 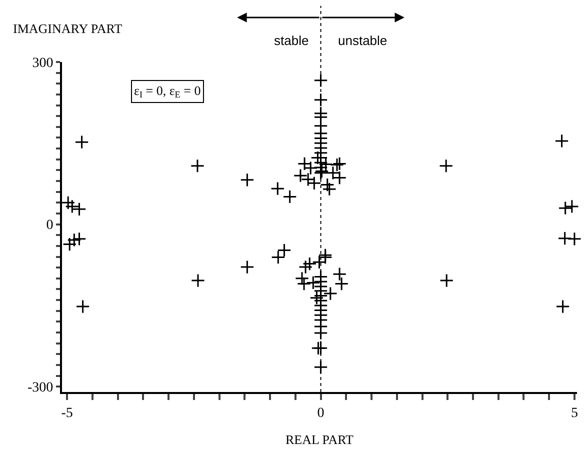 What do you see at coordinates (291, 40) in the screenshot?
I see `text: stable` at bounding box center [291, 40].